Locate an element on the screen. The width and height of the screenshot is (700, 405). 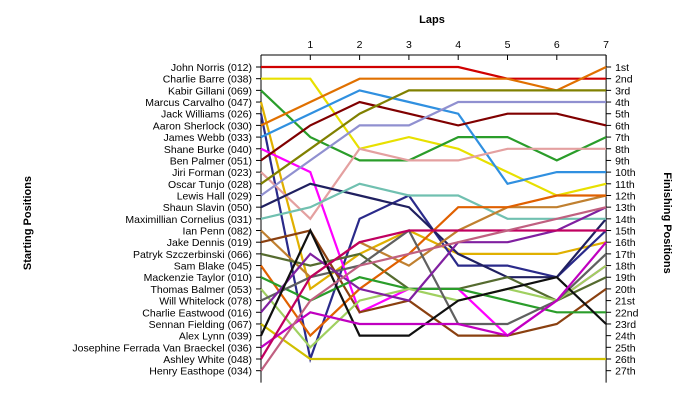
driver-label: John Norris (012) is located at coordinates (211, 68).